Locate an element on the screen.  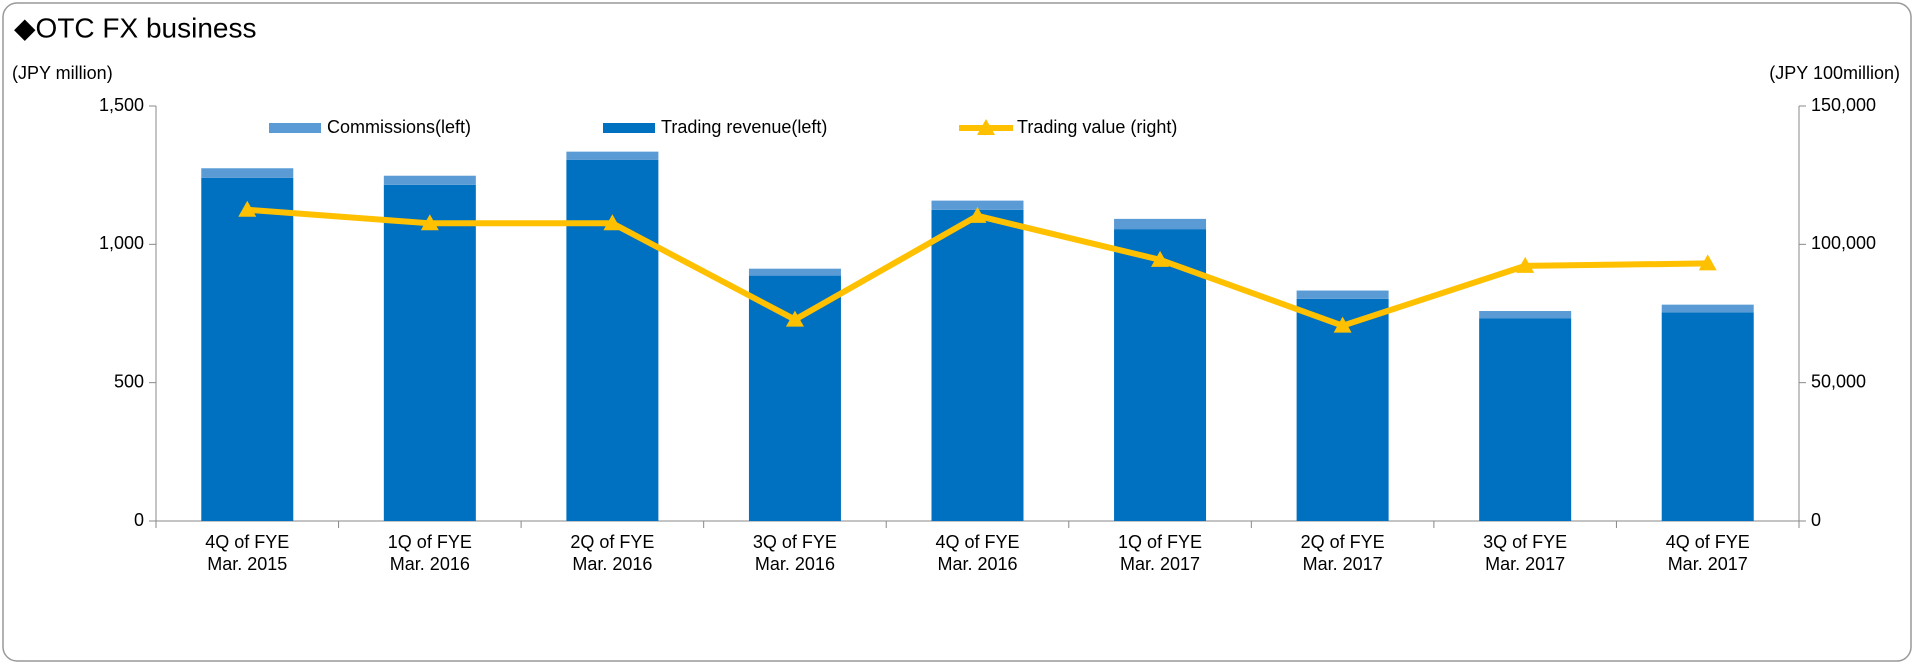
x-tick-label: 3Q of FYE Mar. 2017 is located at coordinates (1525, 553).